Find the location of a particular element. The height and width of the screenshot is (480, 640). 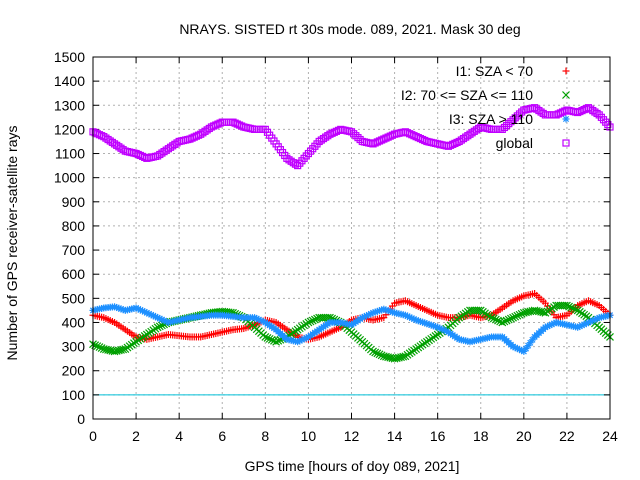

y-tick-label: 1300 is located at coordinates (69, 105).